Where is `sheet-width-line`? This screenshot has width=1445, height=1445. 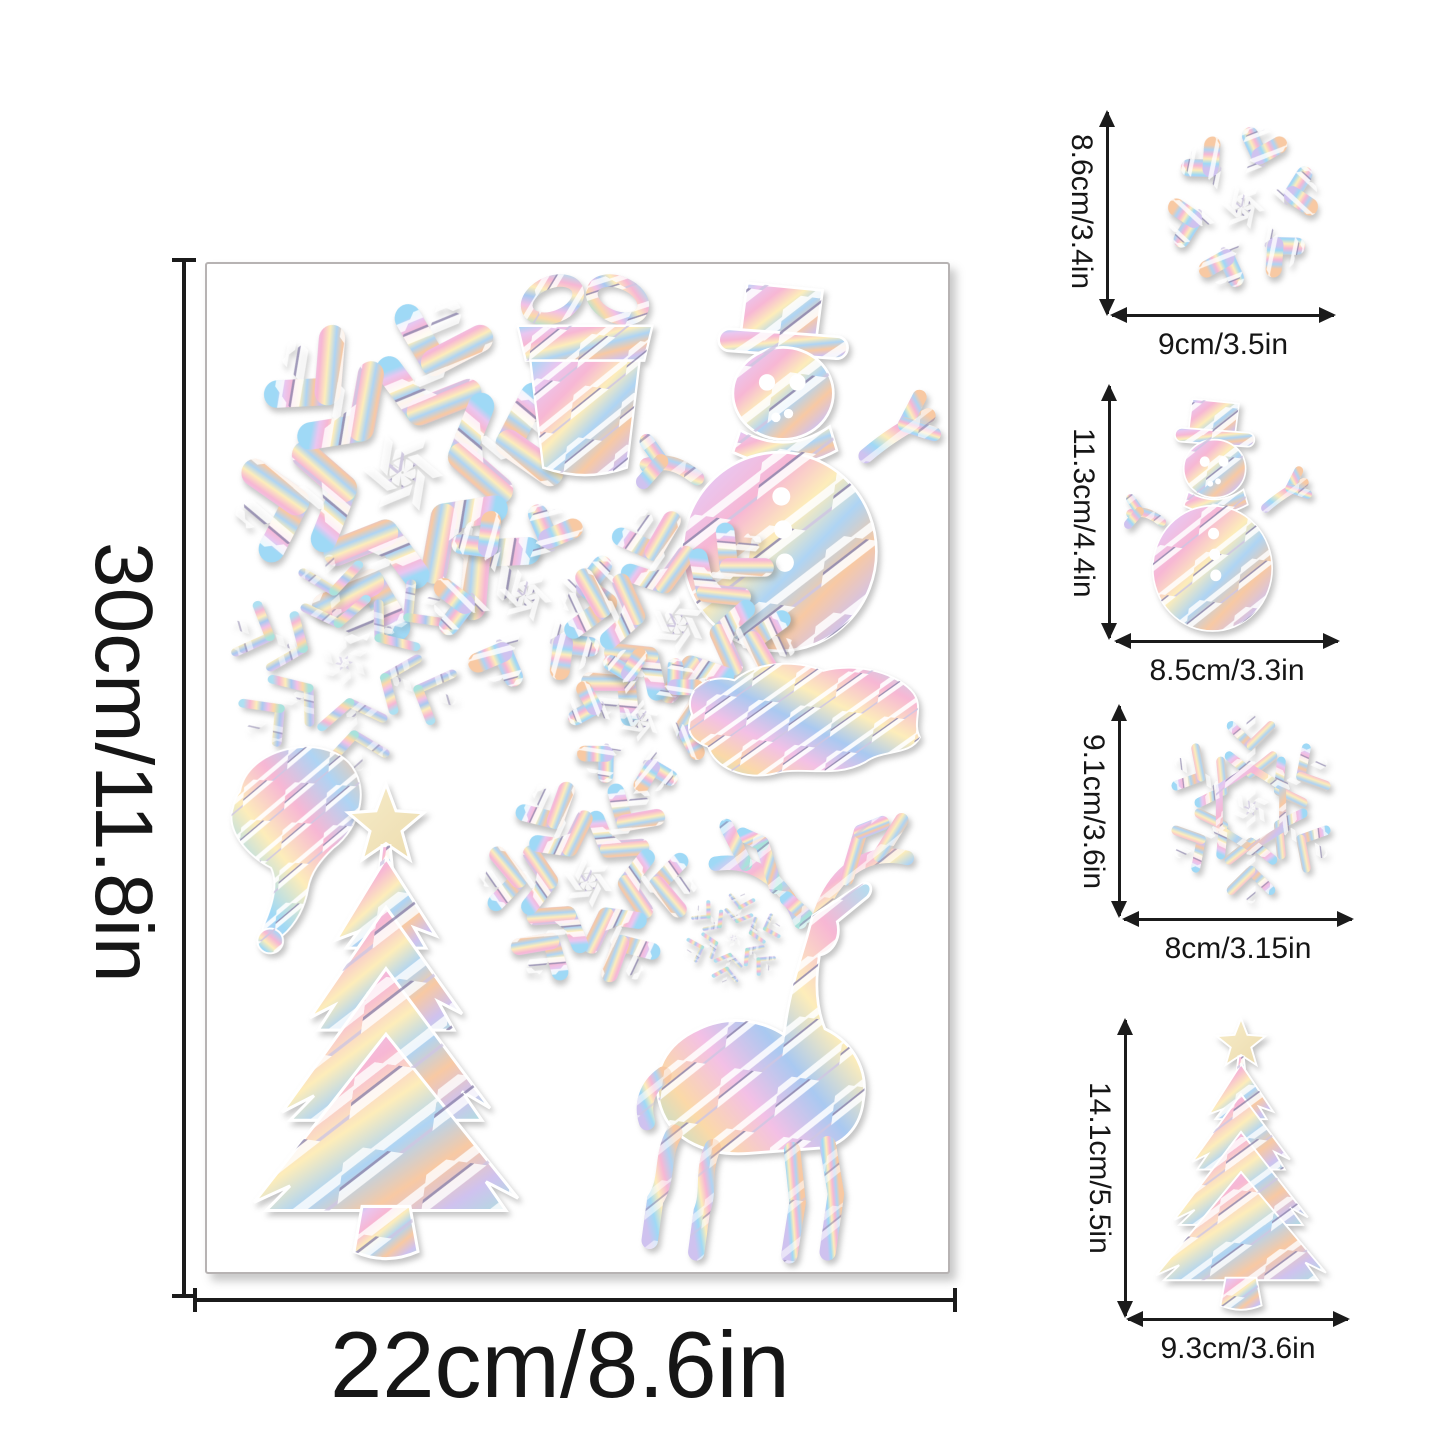 sheet-width-line is located at coordinates (575, 1300).